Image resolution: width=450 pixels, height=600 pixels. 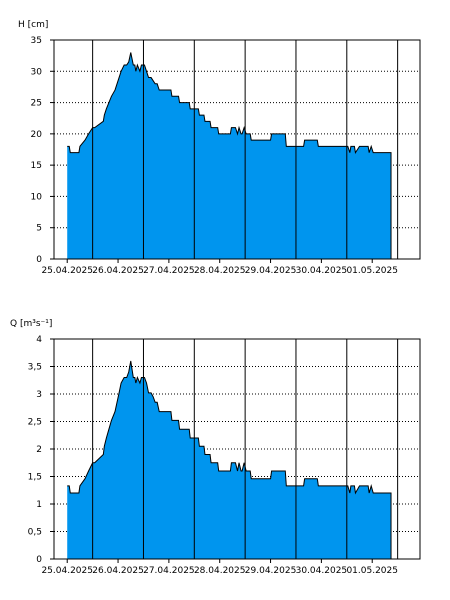 What do you see at coordinates (39, 395) in the screenshot?
I see `y-tick-label: 3` at bounding box center [39, 395].